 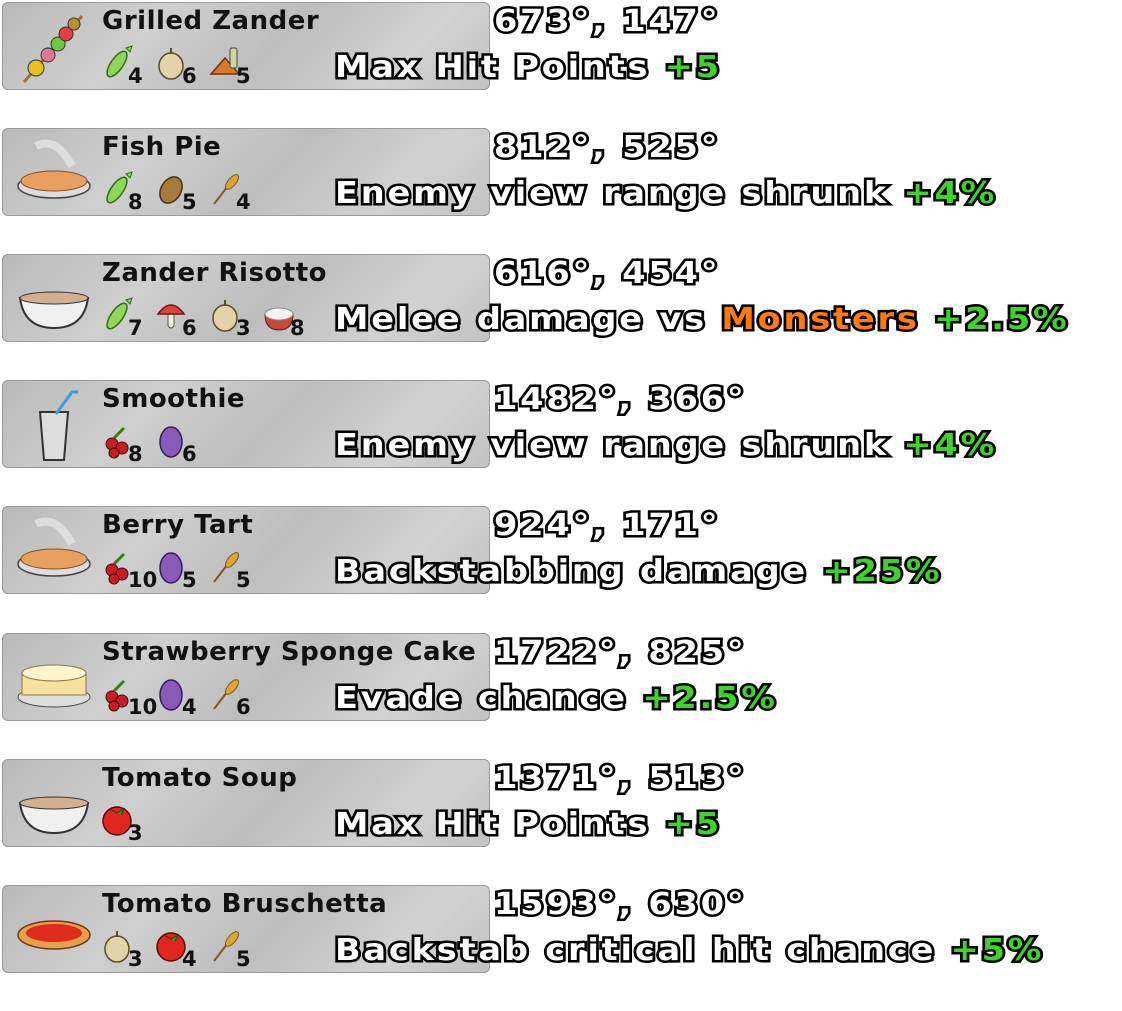 What do you see at coordinates (54, 935) in the screenshot?
I see `bruschetta-icon` at bounding box center [54, 935].